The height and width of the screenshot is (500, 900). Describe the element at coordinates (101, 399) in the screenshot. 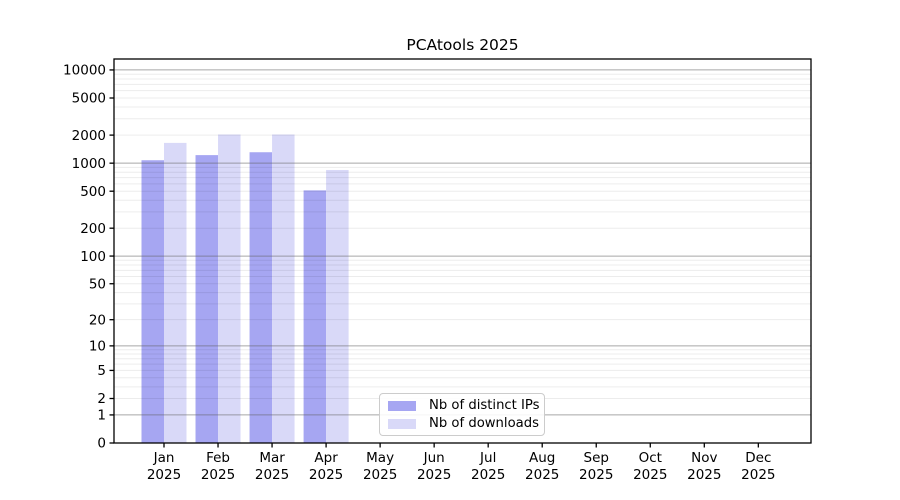

I see `y-tick-label: 2` at that location.